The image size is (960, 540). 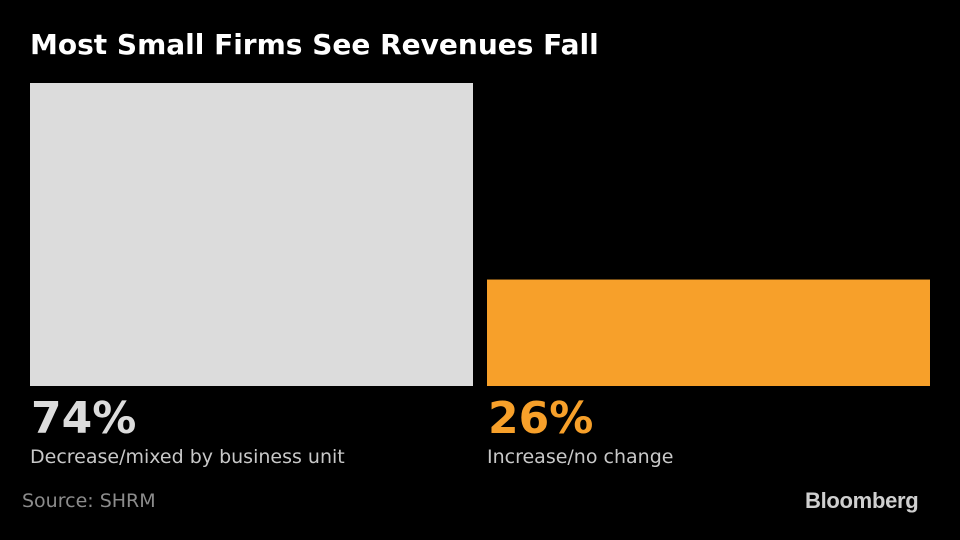 What do you see at coordinates (83, 418) in the screenshot?
I see `value-label-1: 74%` at bounding box center [83, 418].